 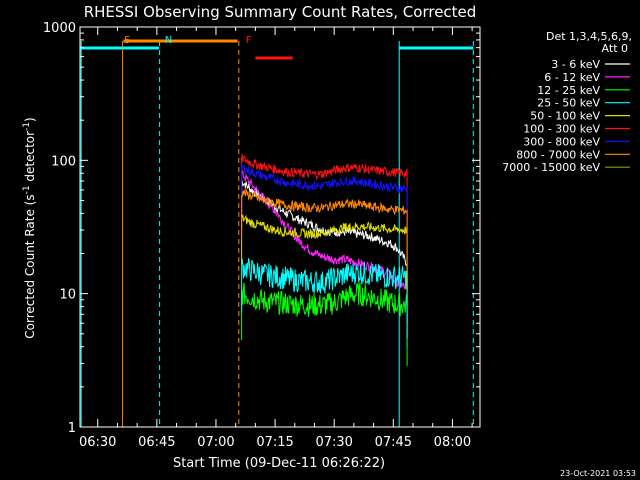 I want to click on legend-label-0: 3 - 6 keV, so click(x=575, y=64).